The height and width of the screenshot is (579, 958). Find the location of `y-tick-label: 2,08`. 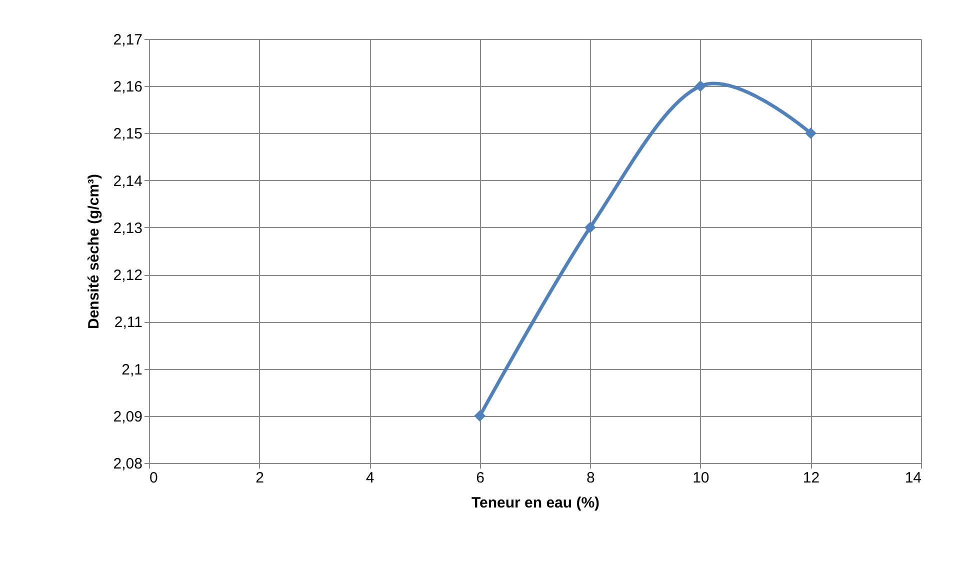

y-tick-label: 2,08 is located at coordinates (127, 464).